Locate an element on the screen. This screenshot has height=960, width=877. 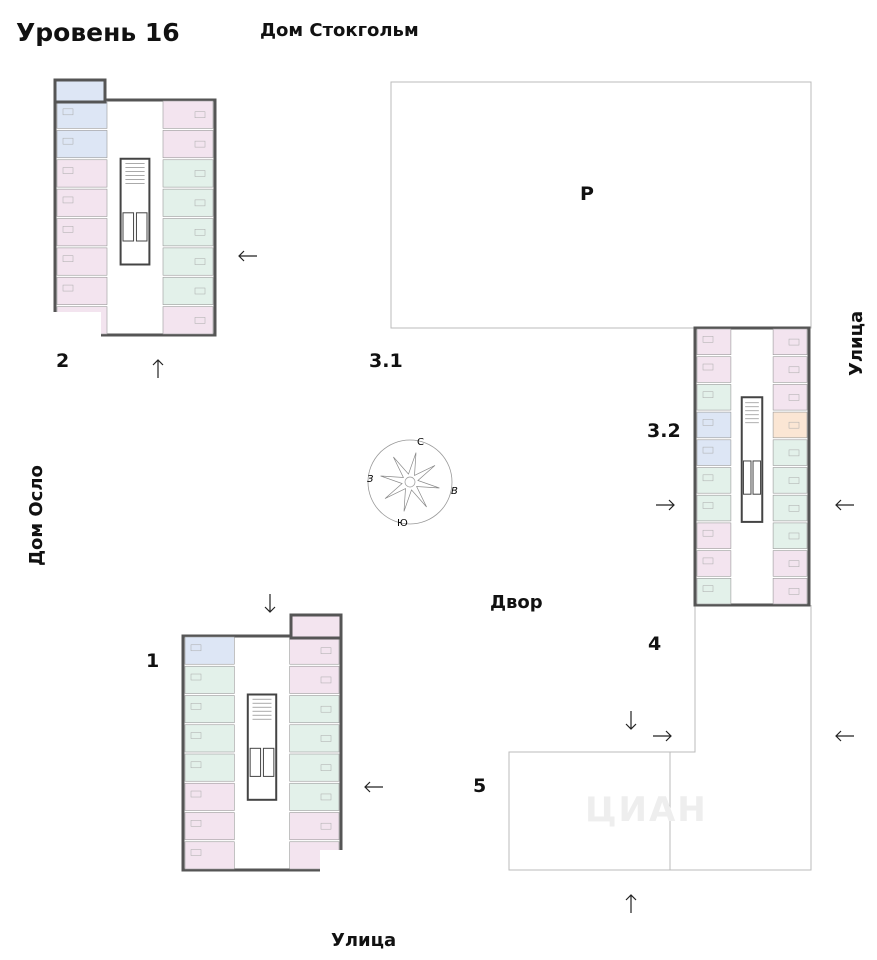
section-4-label: 4 is located at coordinates (655, 644).